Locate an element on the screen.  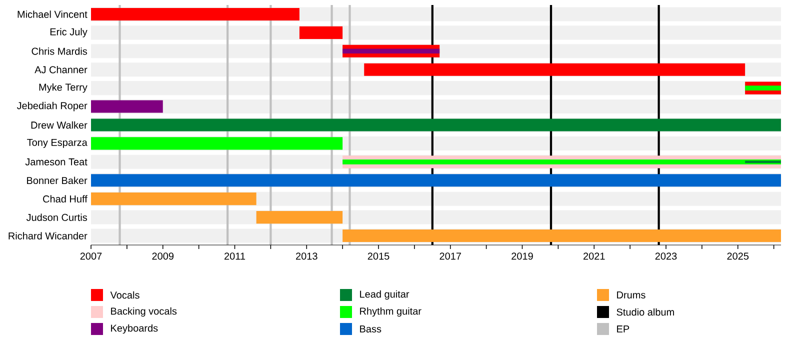
legend-label: EP is located at coordinates (623, 329).